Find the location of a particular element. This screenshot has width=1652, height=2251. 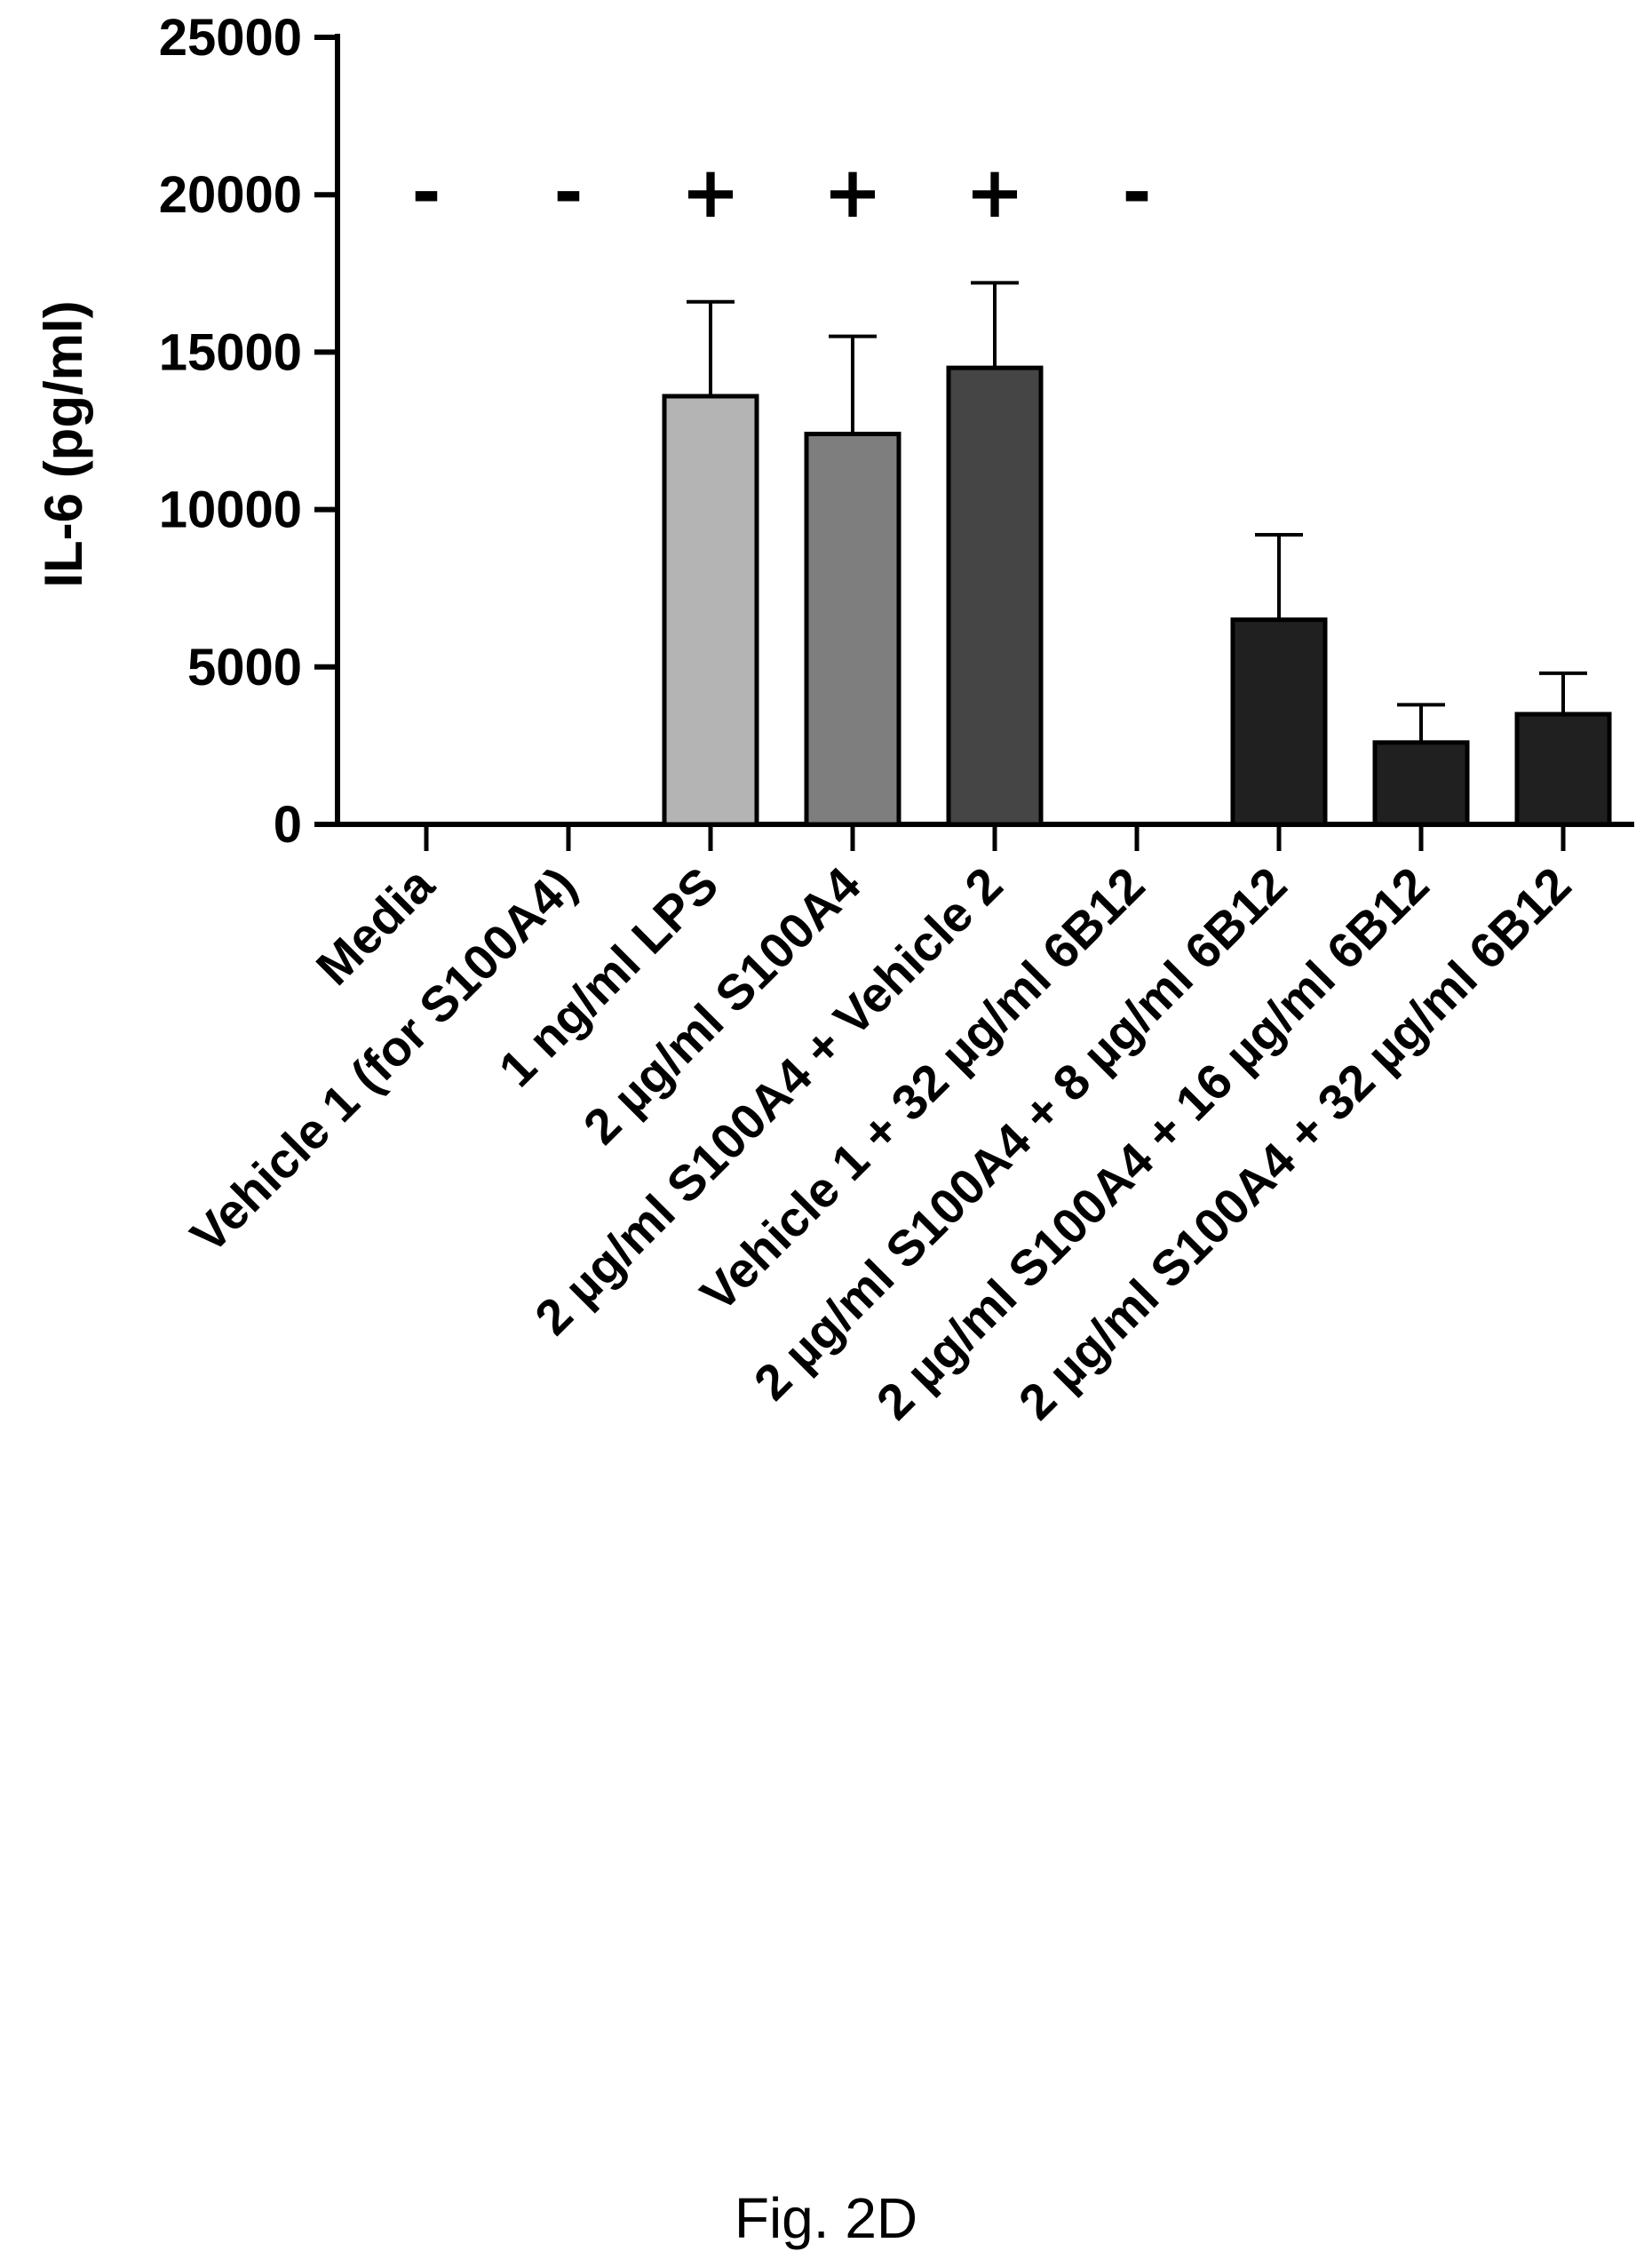

x-tick-label: Media is located at coordinates (375, 925).